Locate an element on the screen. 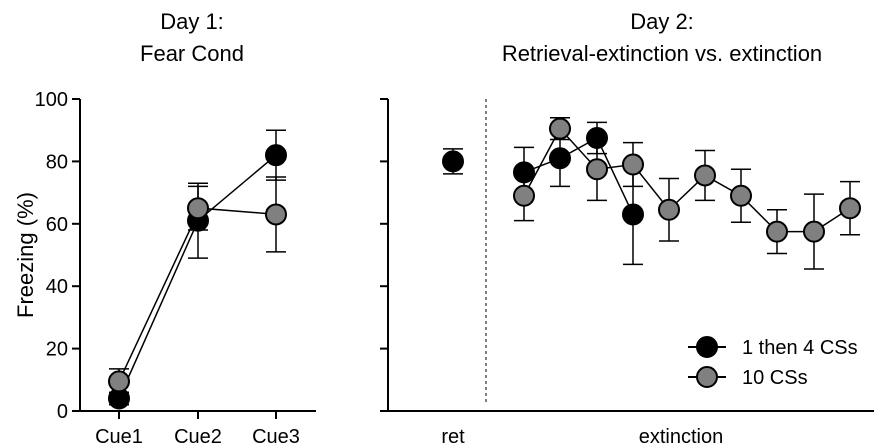  day1-point-black is located at coordinates (276, 155).